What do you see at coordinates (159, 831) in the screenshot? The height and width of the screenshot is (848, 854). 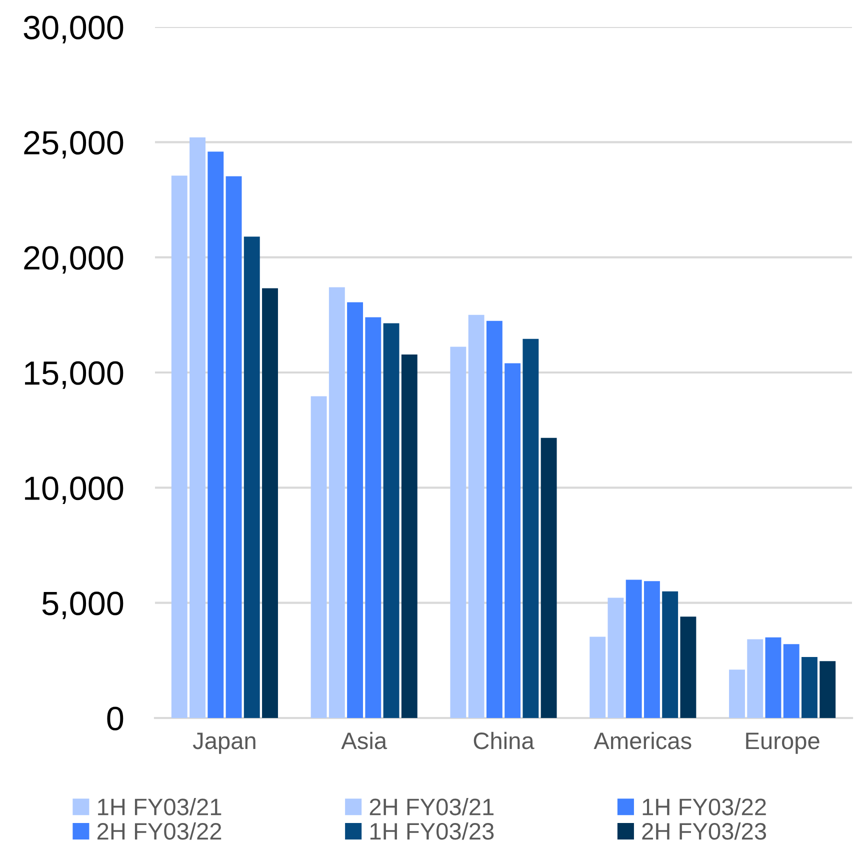 I see `legend-label: 2H FY03/22` at bounding box center [159, 831].